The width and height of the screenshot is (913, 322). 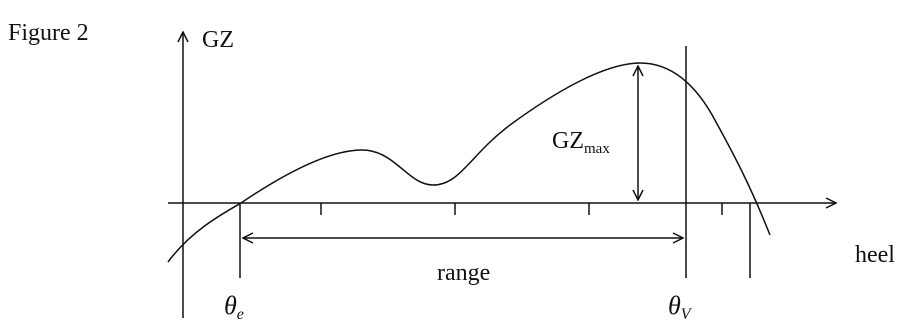 I want to click on gz-max-label: GZmax, so click(x=581, y=142).